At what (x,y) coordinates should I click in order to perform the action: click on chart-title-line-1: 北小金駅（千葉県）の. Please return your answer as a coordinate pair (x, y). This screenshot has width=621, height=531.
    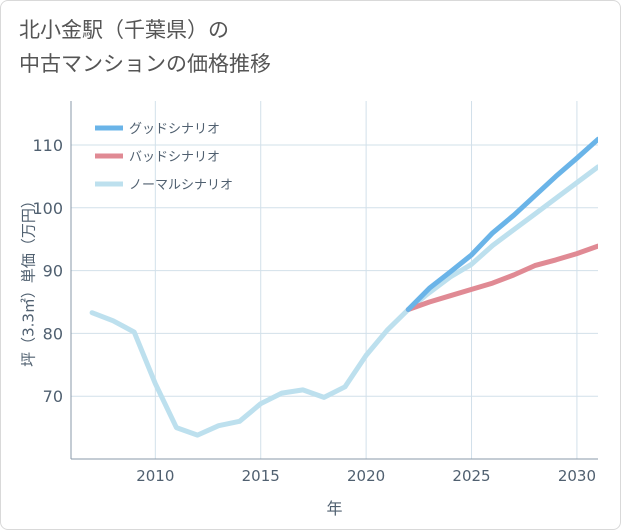
    Looking at the image, I should click on (124, 30).